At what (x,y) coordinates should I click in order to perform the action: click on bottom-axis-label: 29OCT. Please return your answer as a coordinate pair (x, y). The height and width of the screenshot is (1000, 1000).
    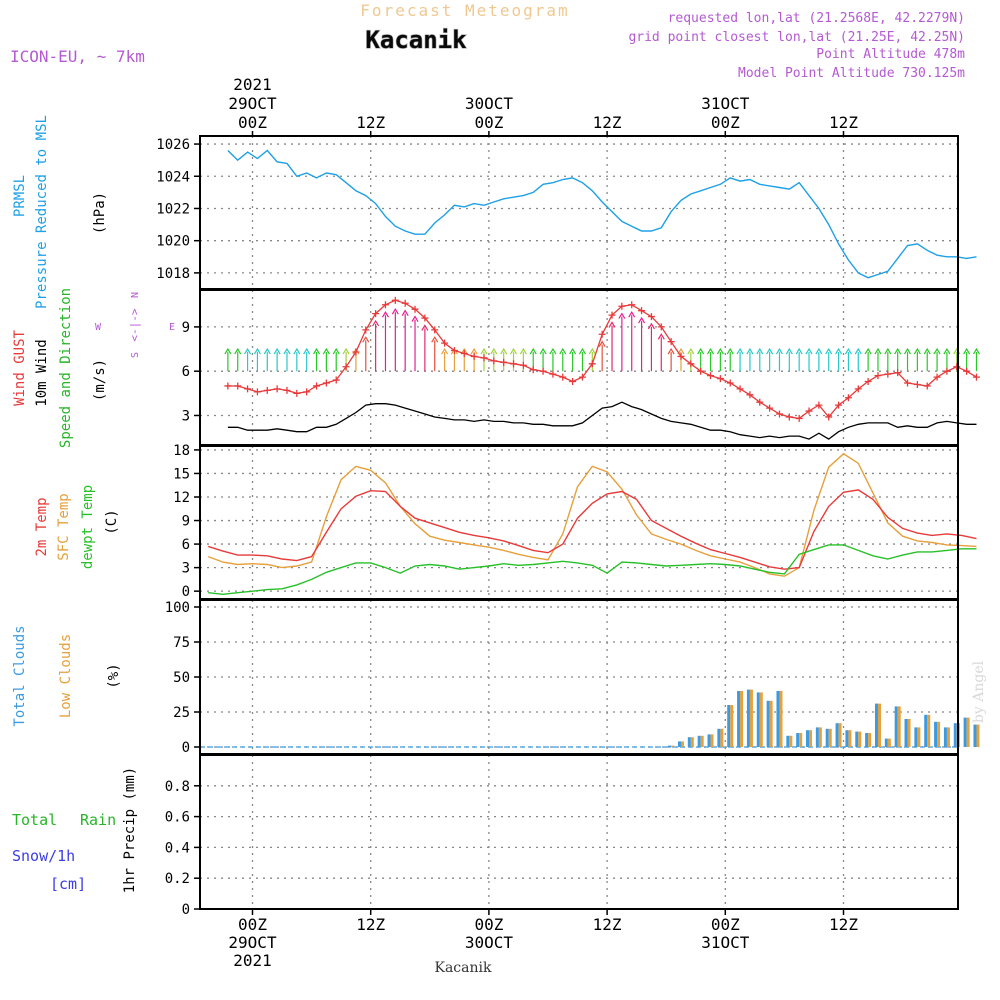
    Looking at the image, I should click on (252, 942).